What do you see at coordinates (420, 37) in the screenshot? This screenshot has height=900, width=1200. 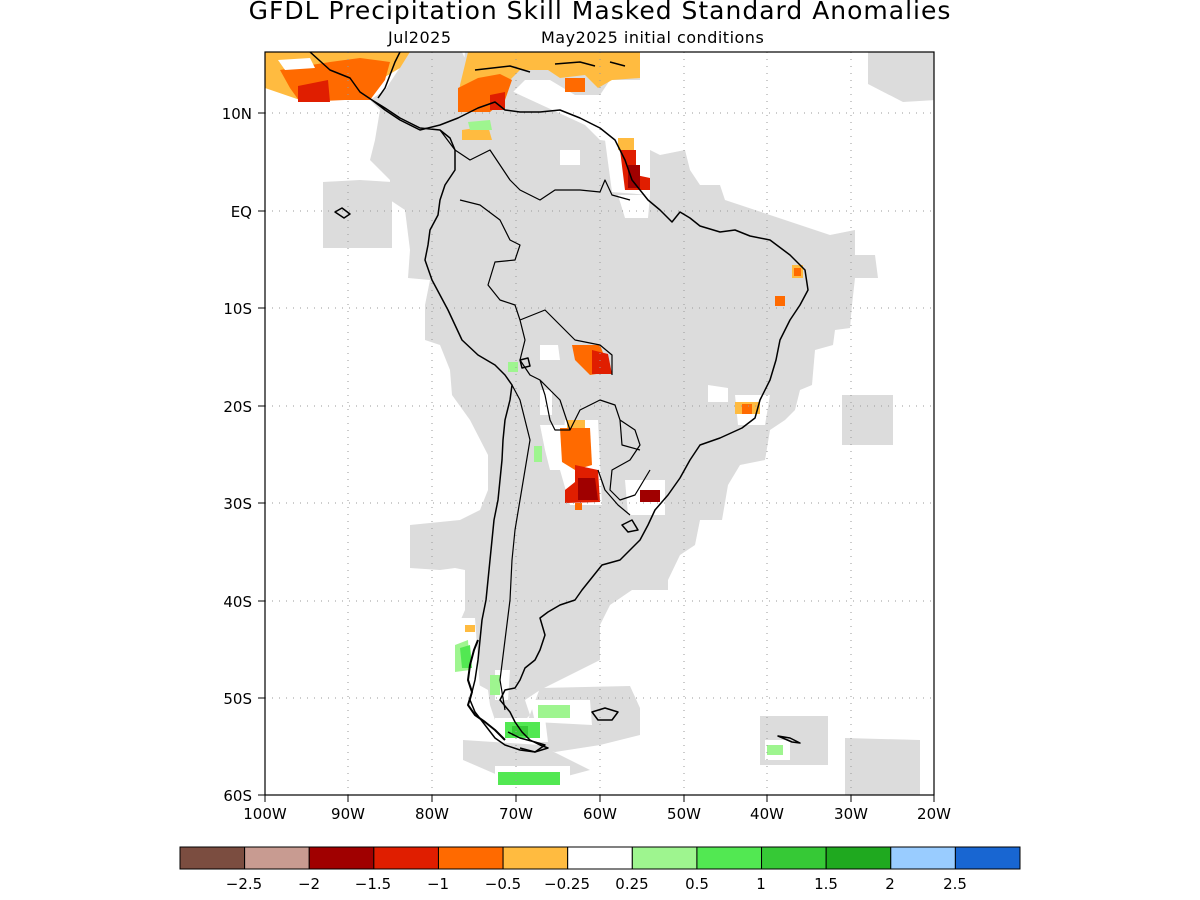 I see `valid-month-label: Jul2025` at bounding box center [420, 37].